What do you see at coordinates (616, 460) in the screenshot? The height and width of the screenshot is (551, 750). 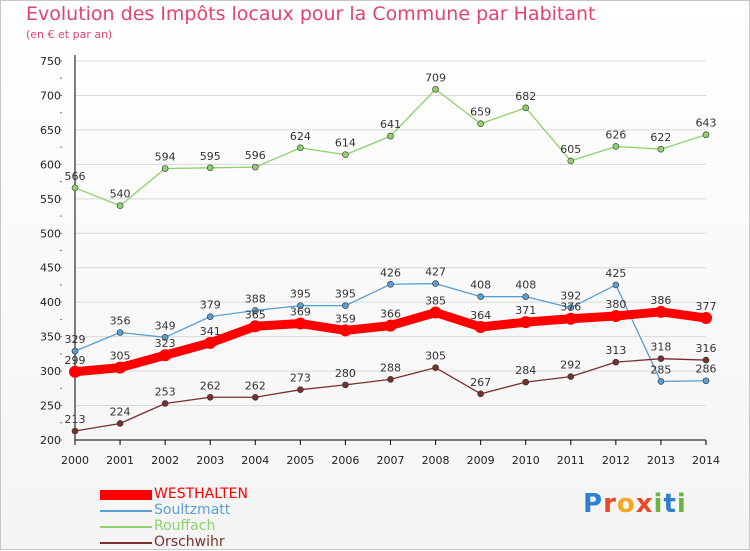 I see `x-tick-label: 2012` at bounding box center [616, 460].